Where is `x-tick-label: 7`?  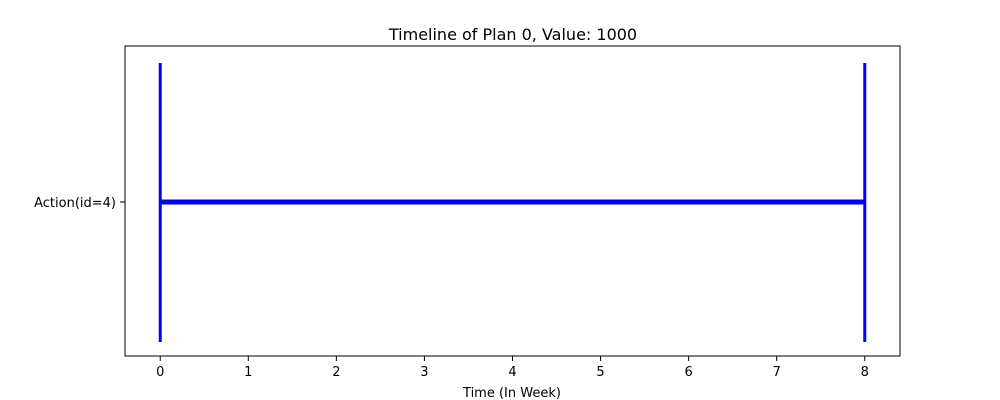 x-tick-label: 7 is located at coordinates (777, 372).